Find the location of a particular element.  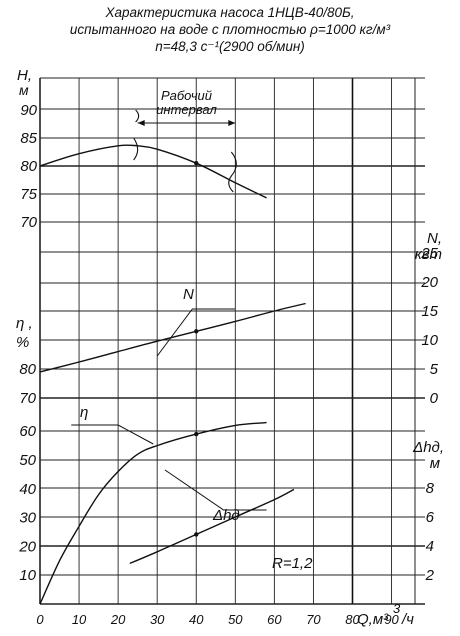

axis-label-n-unit: квт is located at coordinates (428, 254).